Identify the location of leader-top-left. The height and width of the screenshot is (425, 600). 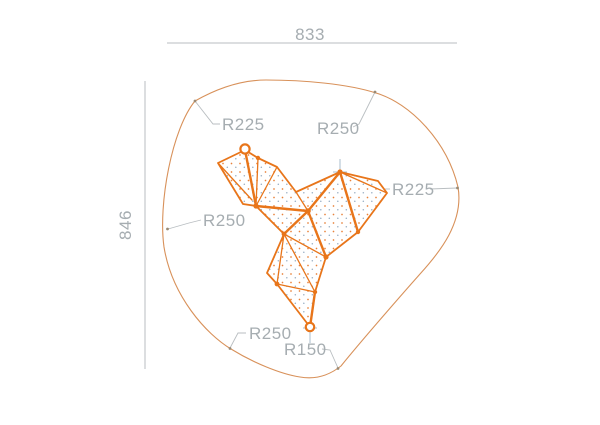
(207, 112).